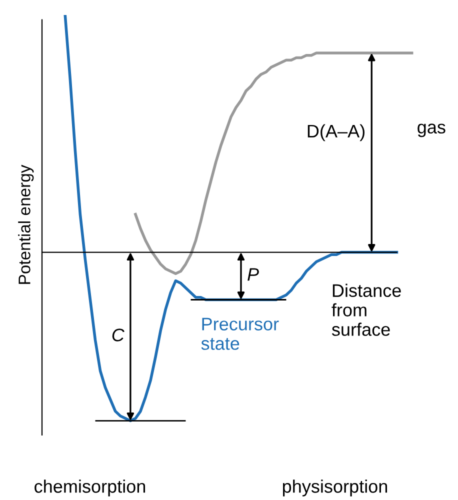  Describe the element at coordinates (366, 310) in the screenshot. I see `annotation: Distance from surface` at that location.